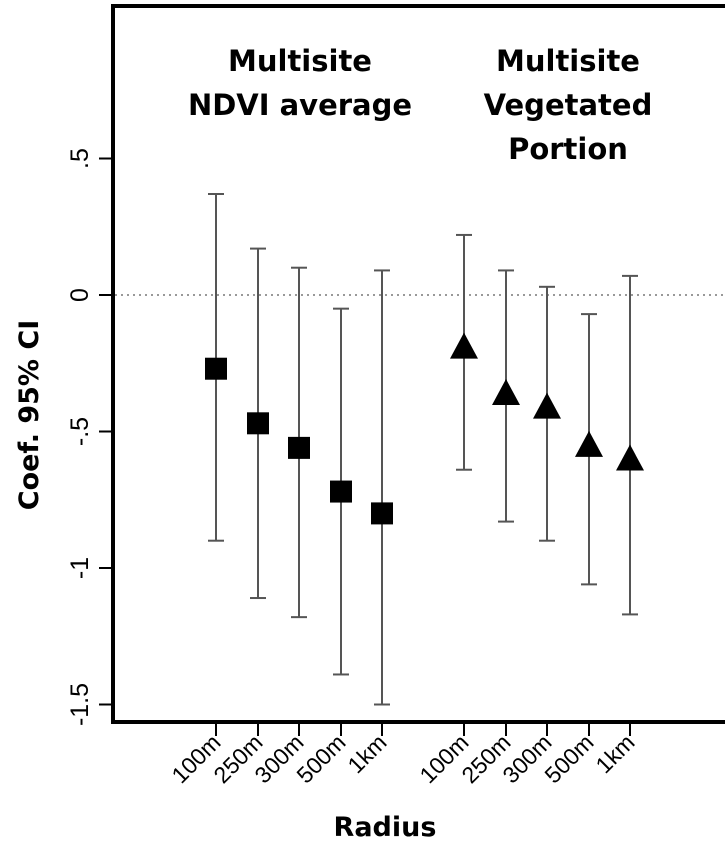  Describe the element at coordinates (300, 105) in the screenshot. I see `group-label-line: NDVI average` at that location.